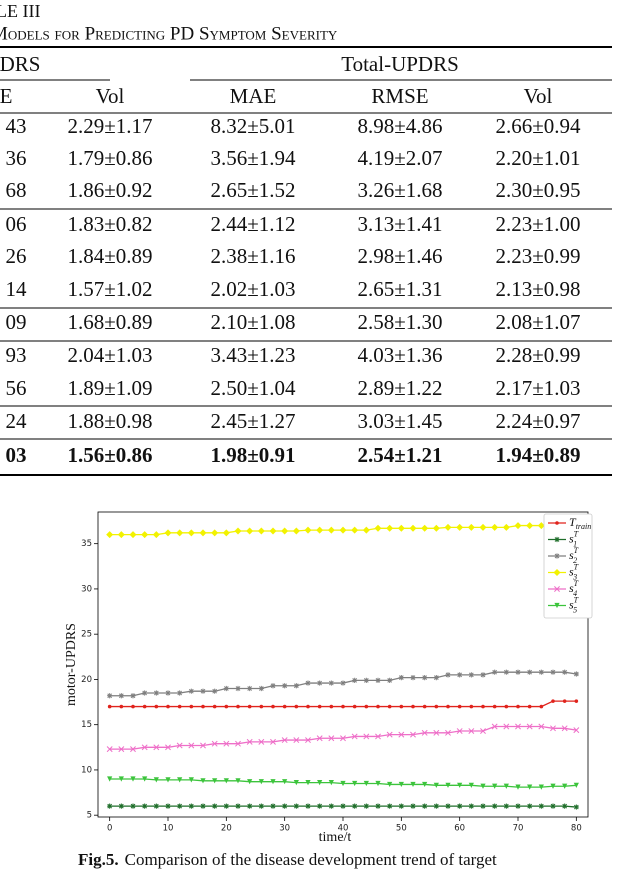  What do you see at coordinates (399, 455) in the screenshot?
I see `table-cell: 2.54±1.21` at bounding box center [399, 455].